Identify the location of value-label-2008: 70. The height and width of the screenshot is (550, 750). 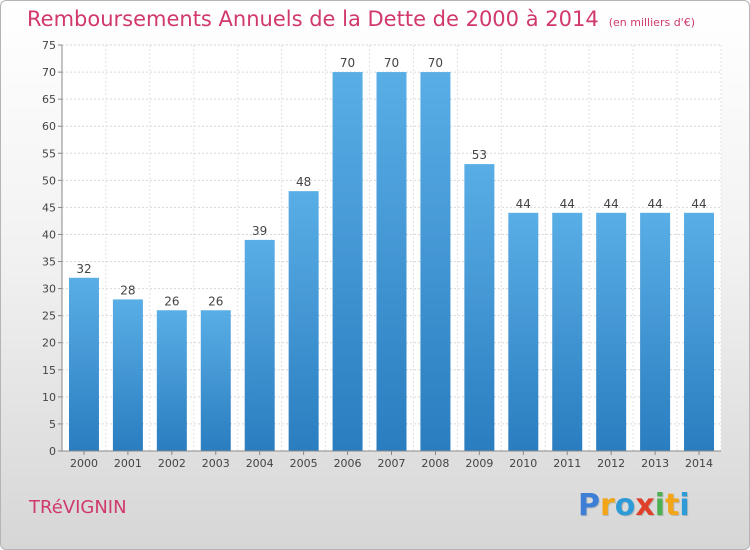
(435, 63).